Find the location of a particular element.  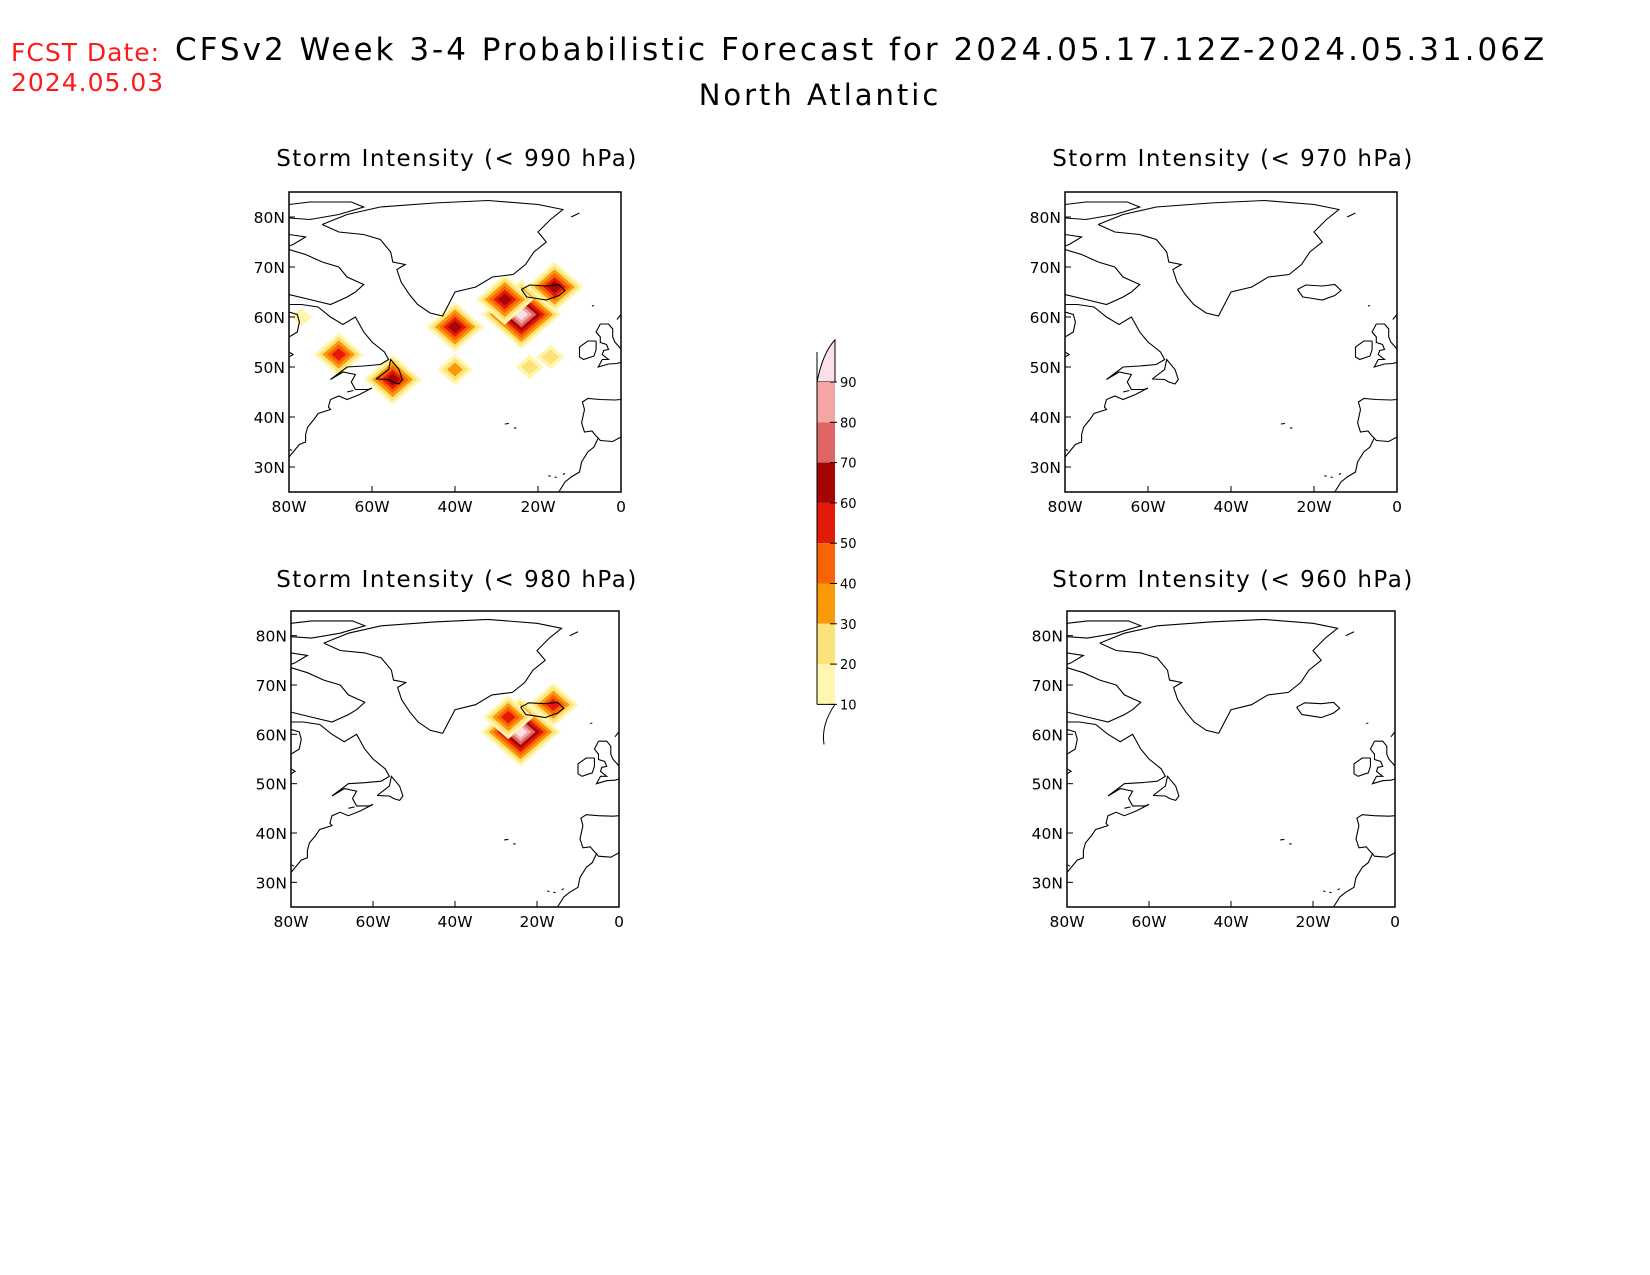

figure-subtitle: North Atlantic is located at coordinates (820, 95).